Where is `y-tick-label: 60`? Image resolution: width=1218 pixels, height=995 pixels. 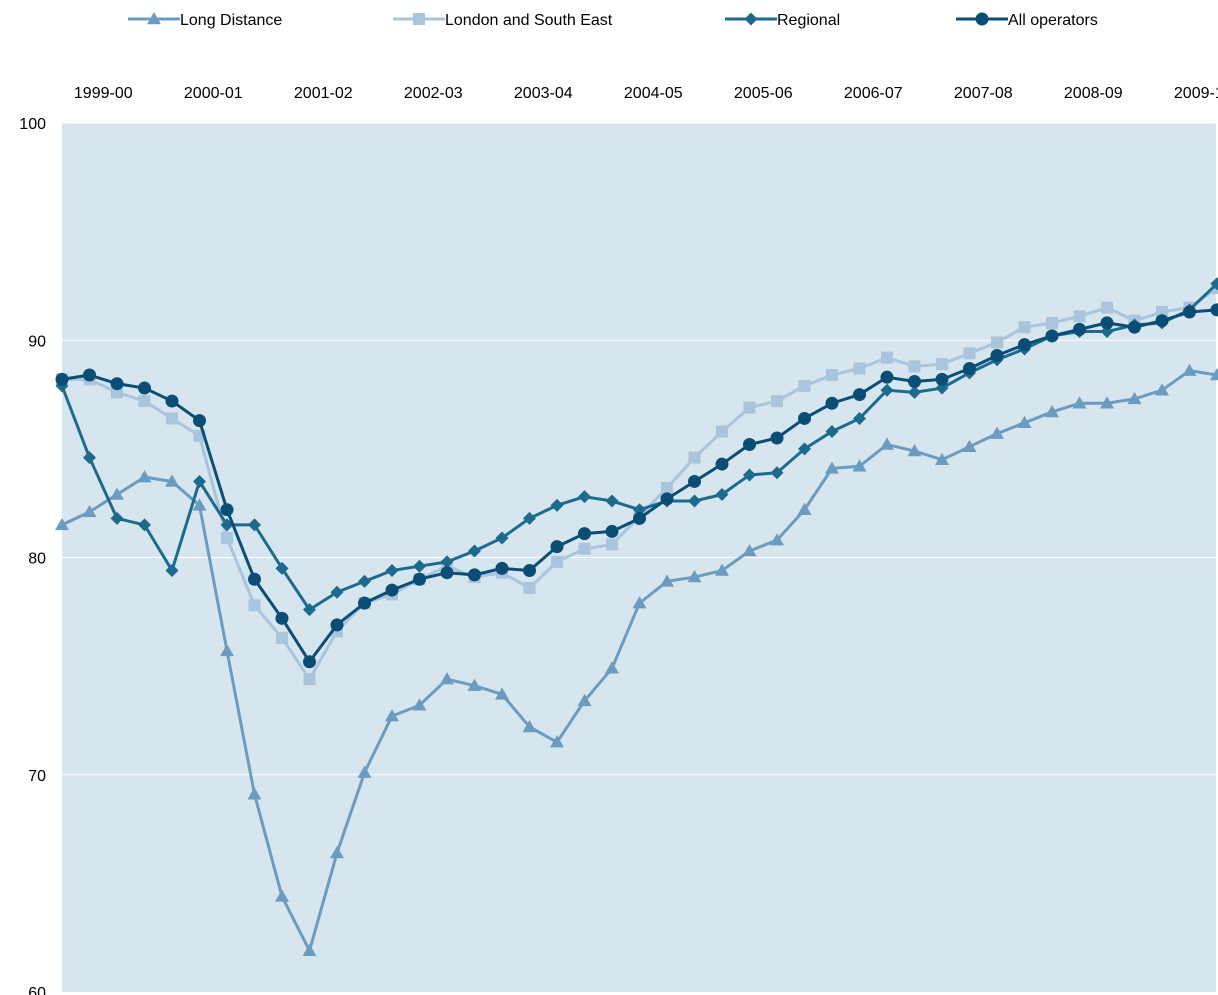
y-tick-label: 60 is located at coordinates (37, 990).